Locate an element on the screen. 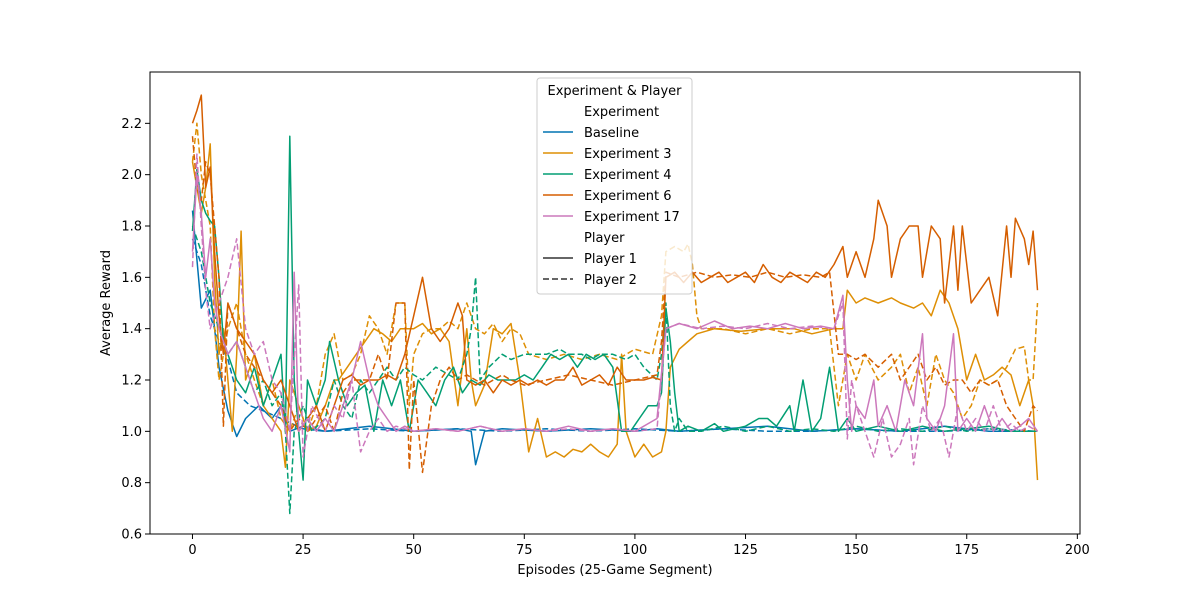 The width and height of the screenshot is (1200, 600). legend-label-experiment-6: Experiment 6 is located at coordinates (628, 196).